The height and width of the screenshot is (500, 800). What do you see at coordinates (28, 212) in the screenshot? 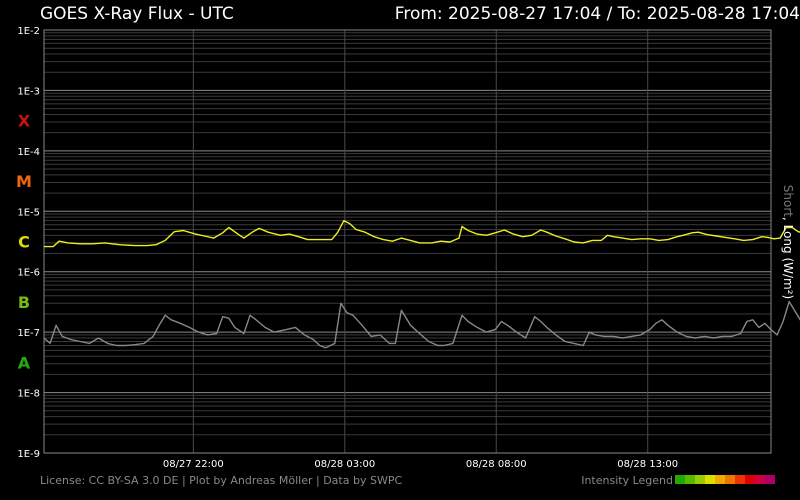
I see `y-tick-label: 1E-5` at bounding box center [28, 212].